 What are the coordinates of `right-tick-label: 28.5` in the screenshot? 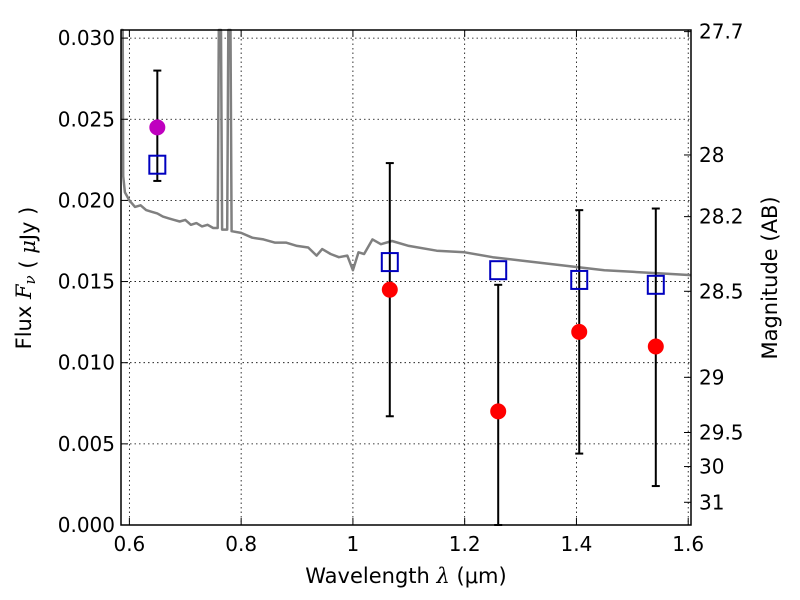 It's located at (721, 291).